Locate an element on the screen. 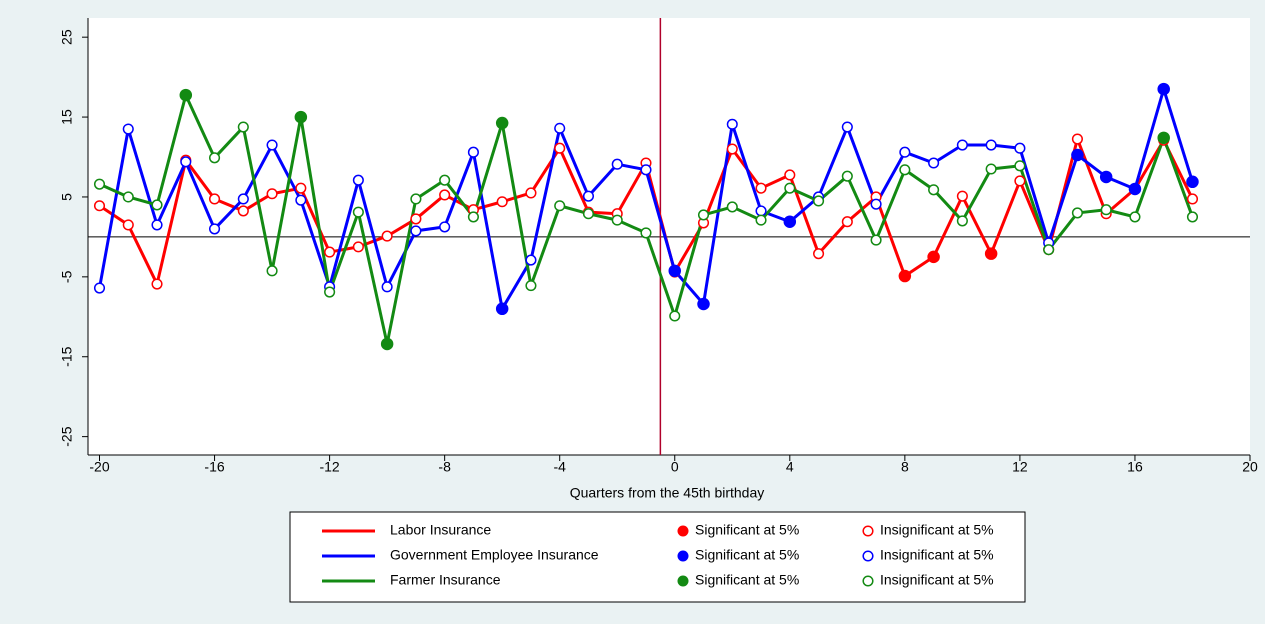 The height and width of the screenshot is (624, 1265). x-tick-label: 0 is located at coordinates (675, 467).